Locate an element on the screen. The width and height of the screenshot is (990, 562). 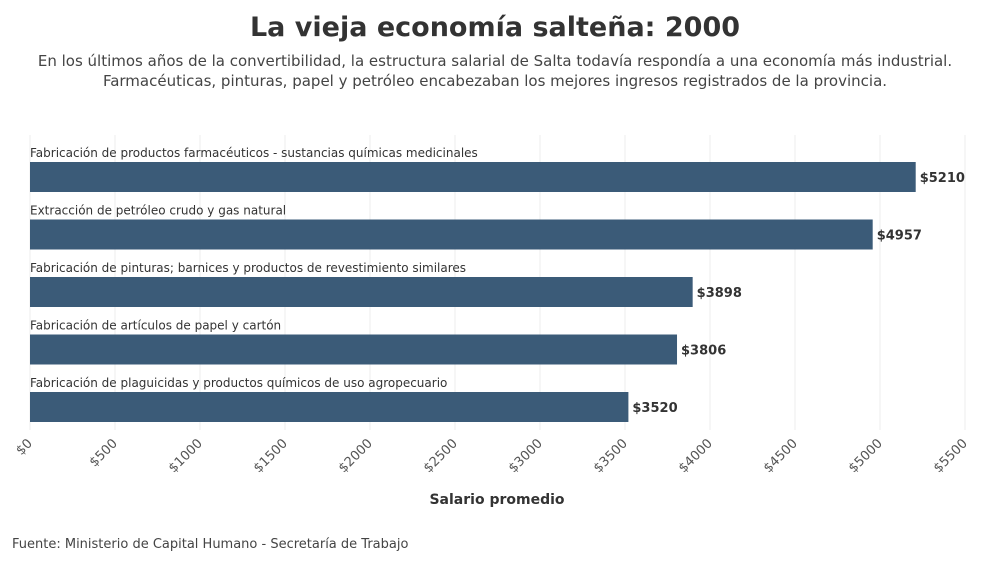
x-tick-label: $0 is located at coordinates (25, 447).